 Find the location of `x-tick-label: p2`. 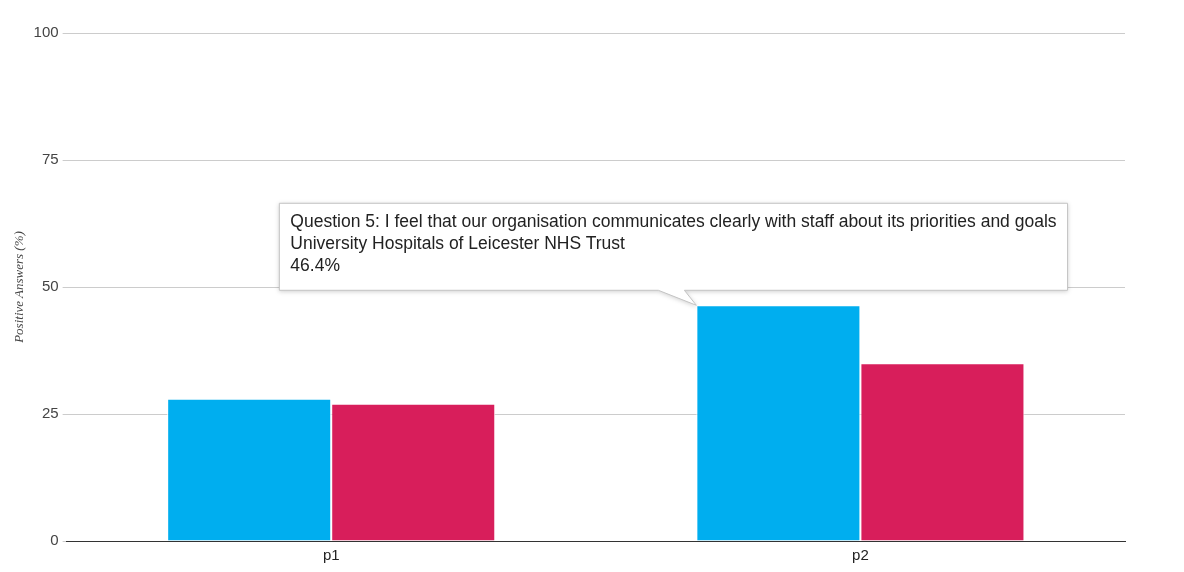

x-tick-label: p2 is located at coordinates (860, 555).